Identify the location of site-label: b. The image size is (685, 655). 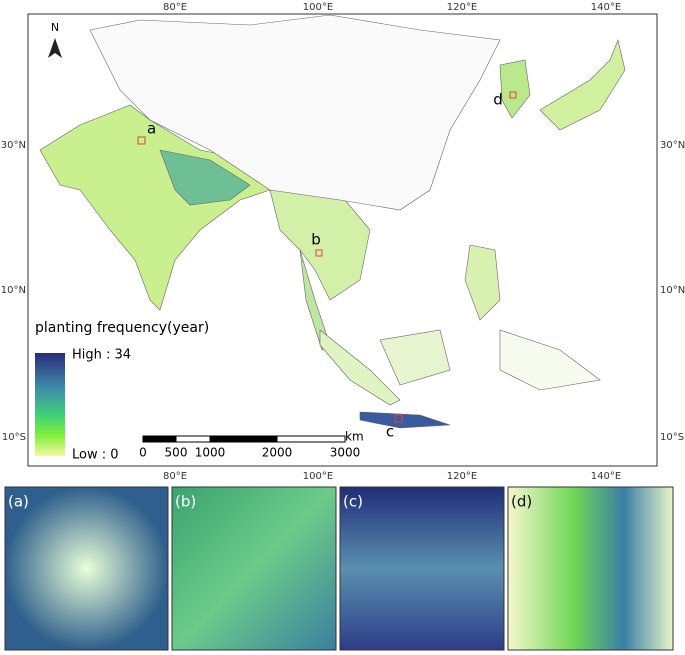
(316, 240).